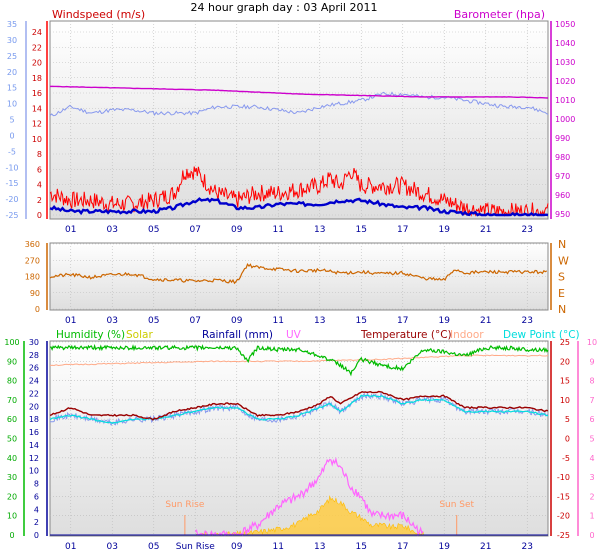 This screenshot has width=600, height=555. Describe the element at coordinates (565, 62) in the screenshot. I see `baro-y-tick-label: 1030` at that location.